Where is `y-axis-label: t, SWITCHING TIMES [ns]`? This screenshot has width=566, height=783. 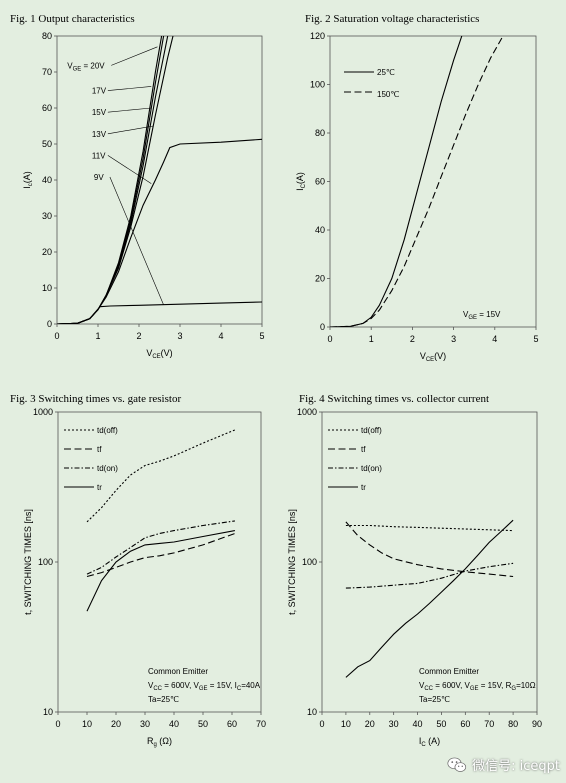 y-axis-label: t, SWITCHING TIMES [ns] is located at coordinates (292, 562).